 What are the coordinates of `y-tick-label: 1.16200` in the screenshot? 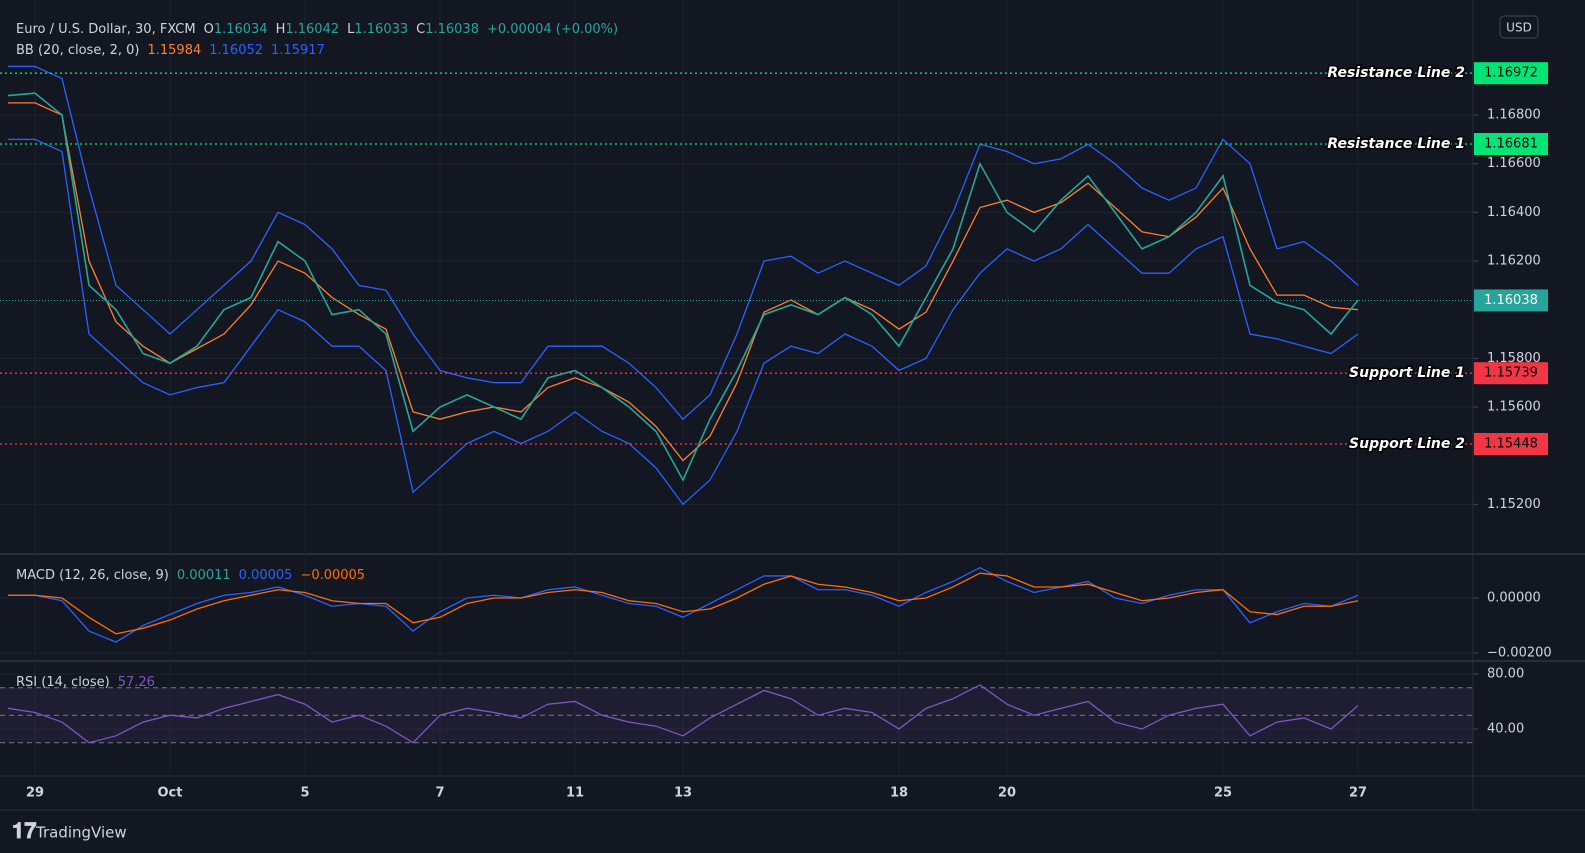 It's located at (1514, 261).